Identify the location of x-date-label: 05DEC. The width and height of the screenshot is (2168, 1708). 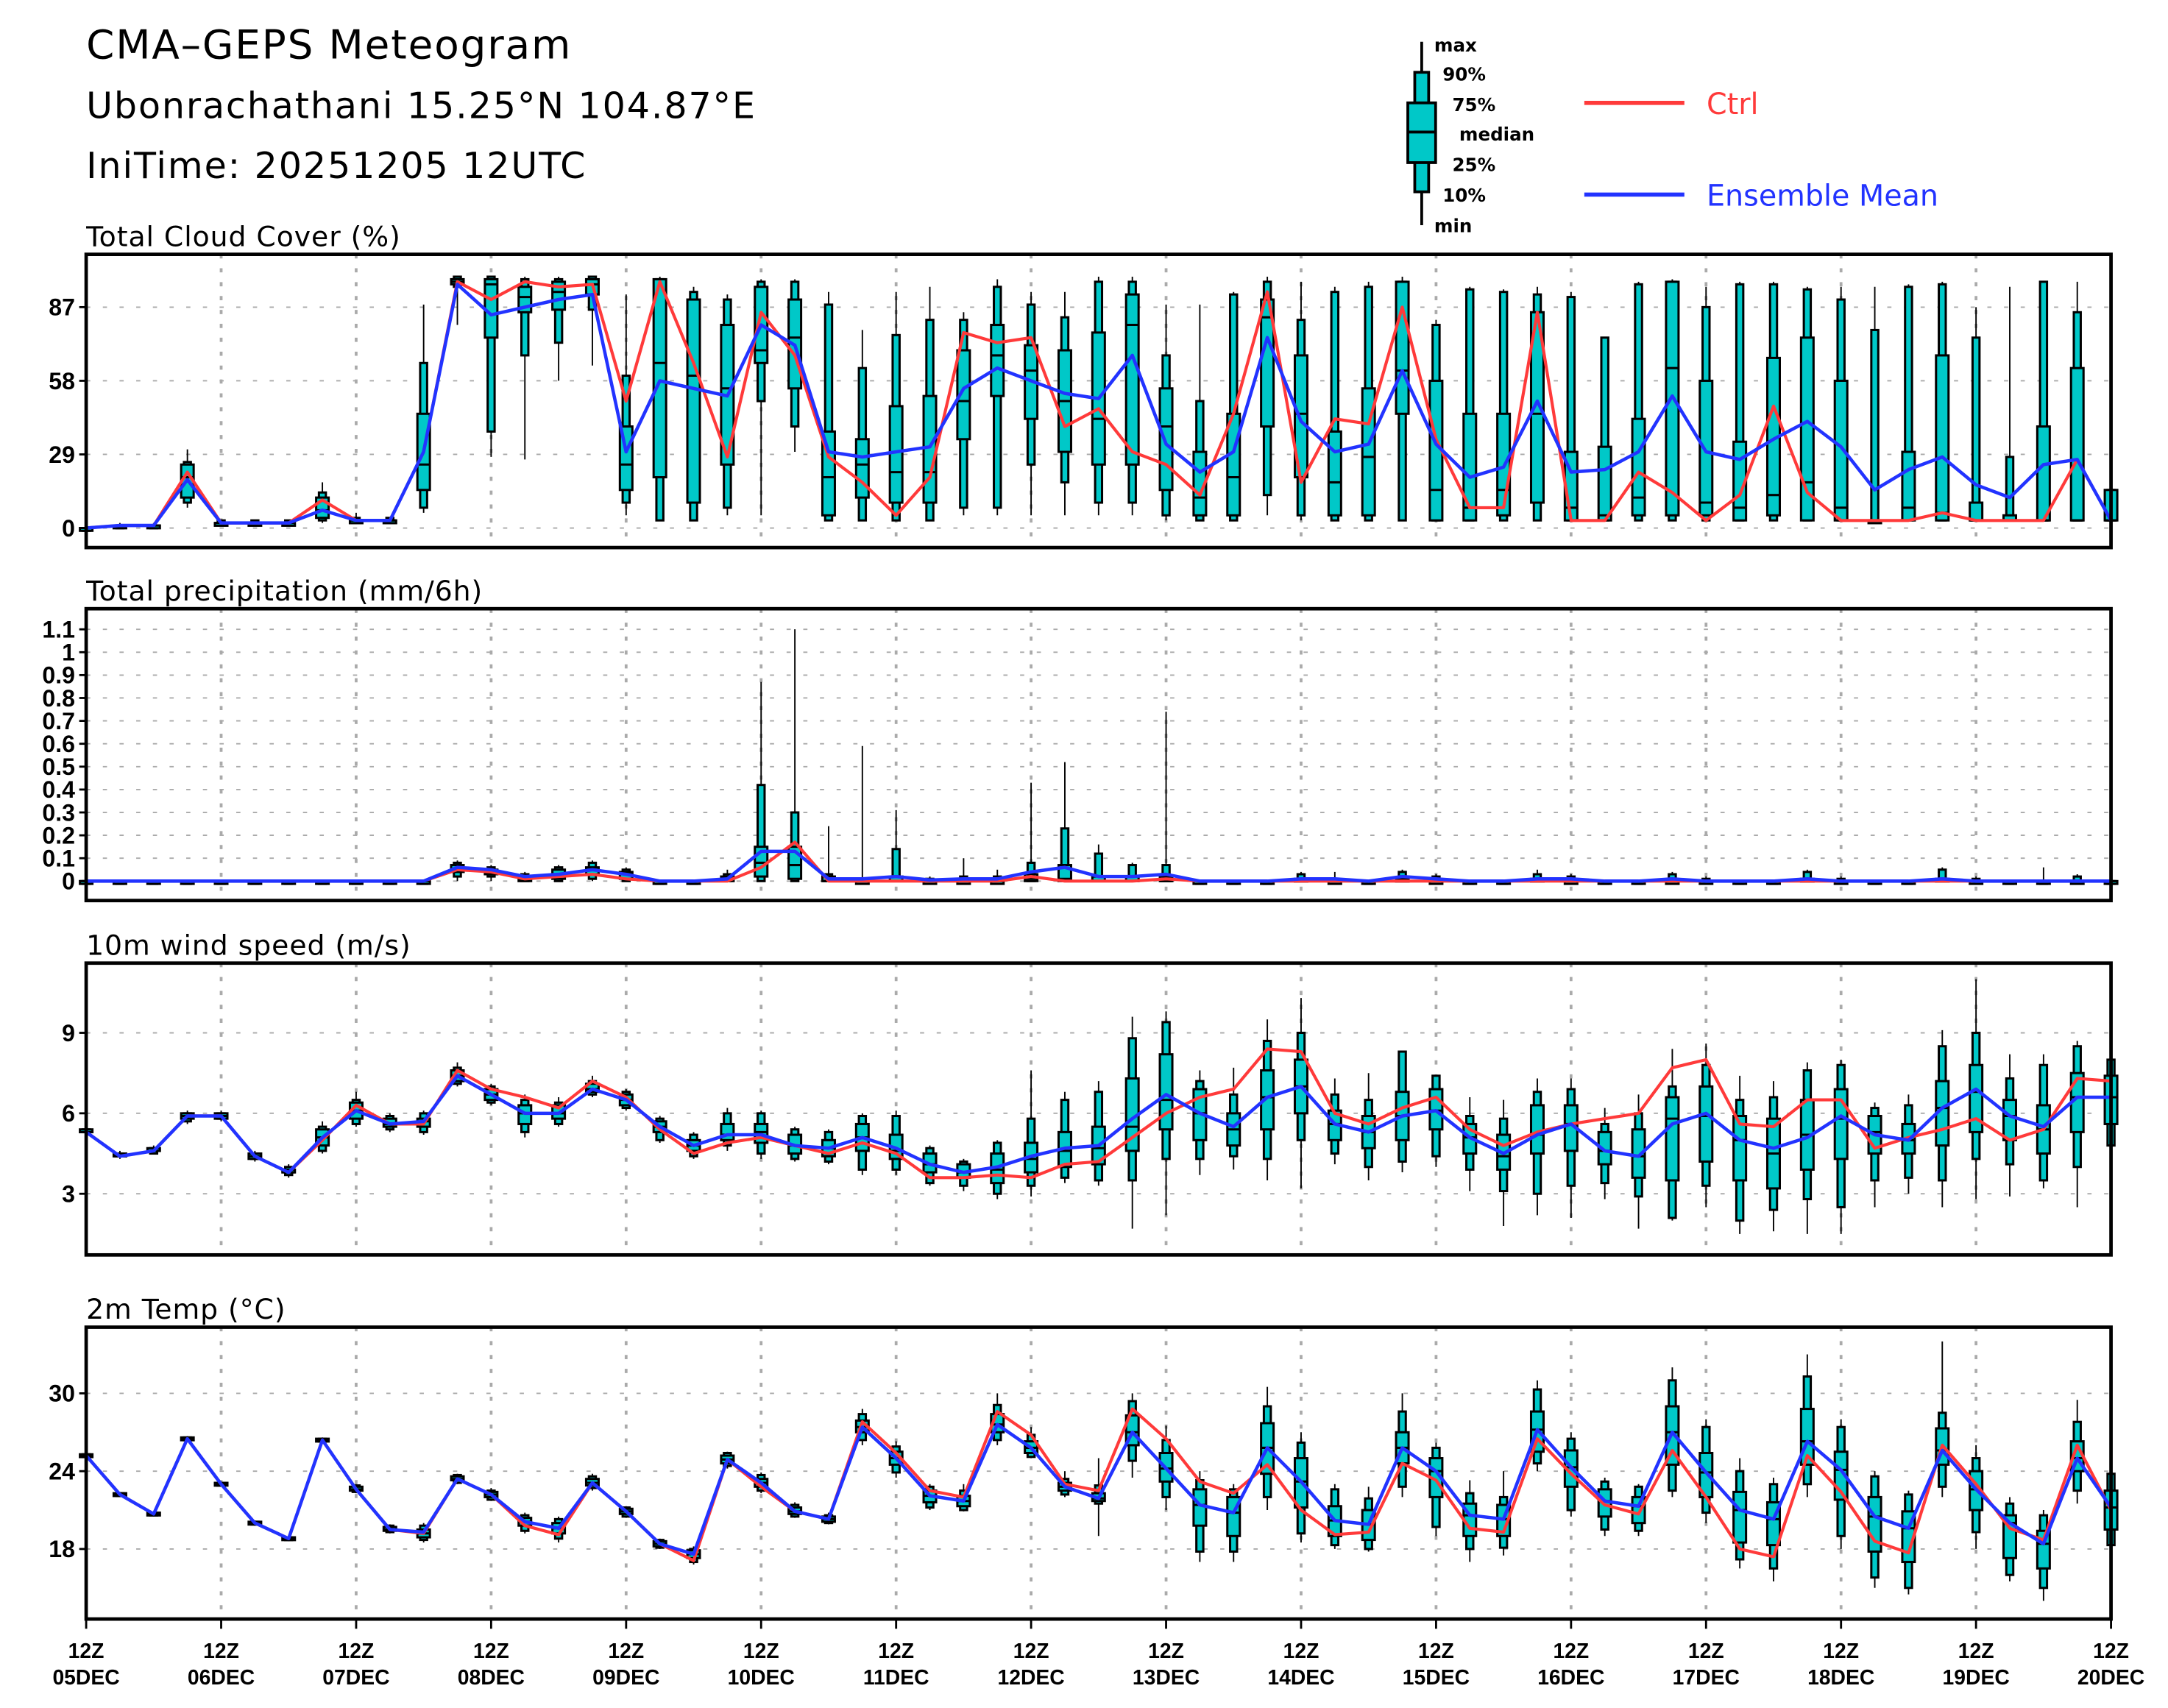
(85, 1678).